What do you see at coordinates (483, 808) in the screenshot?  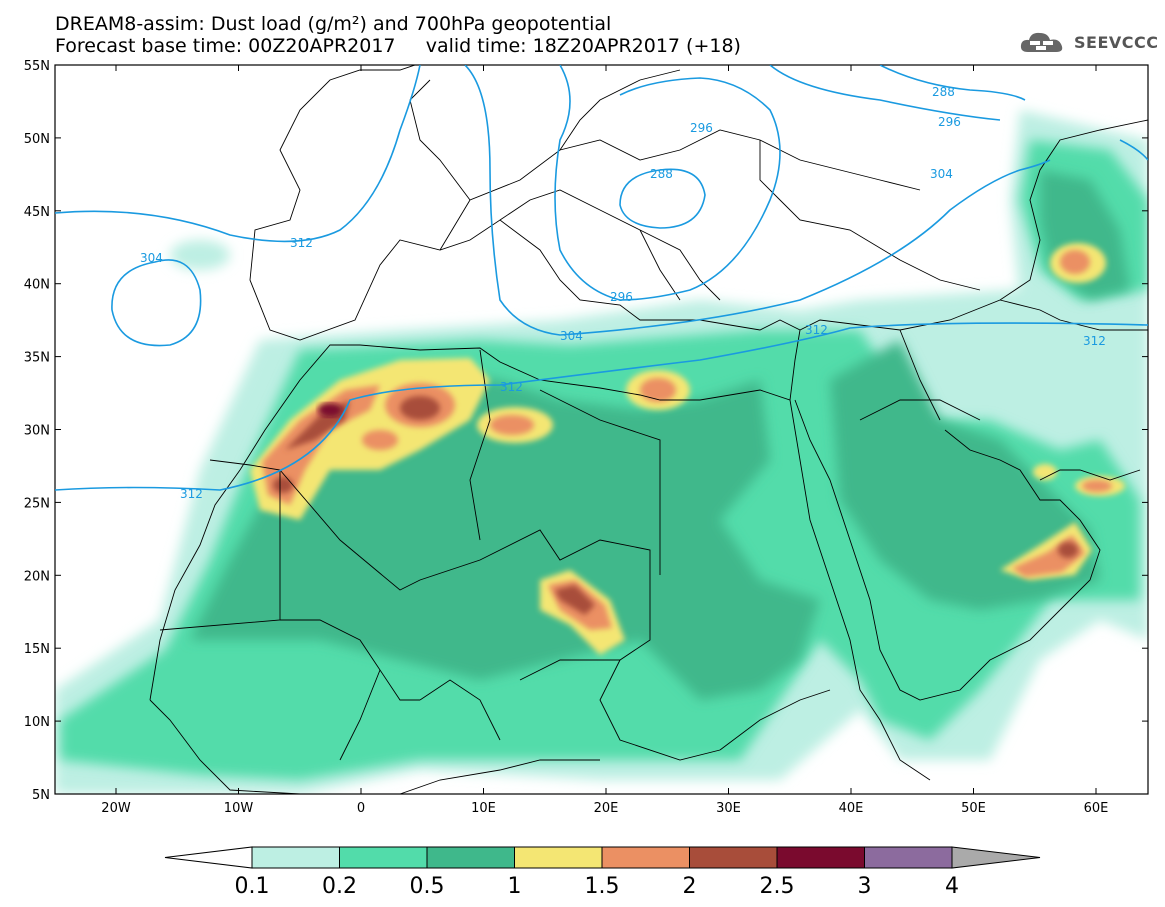 I see `lon-tick-label: 10E` at bounding box center [483, 808].